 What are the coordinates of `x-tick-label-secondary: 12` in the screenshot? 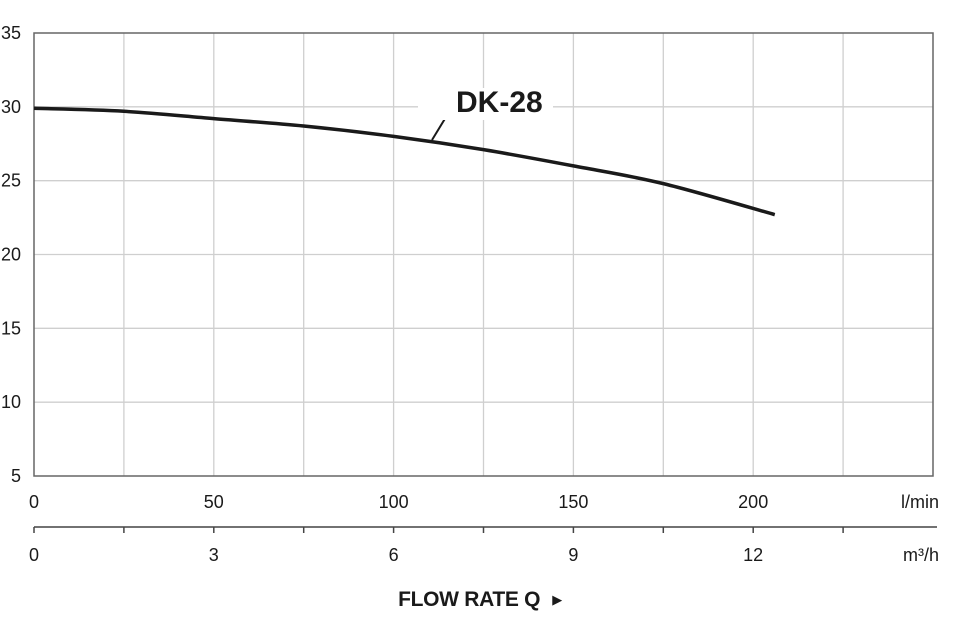 It's located at (753, 555).